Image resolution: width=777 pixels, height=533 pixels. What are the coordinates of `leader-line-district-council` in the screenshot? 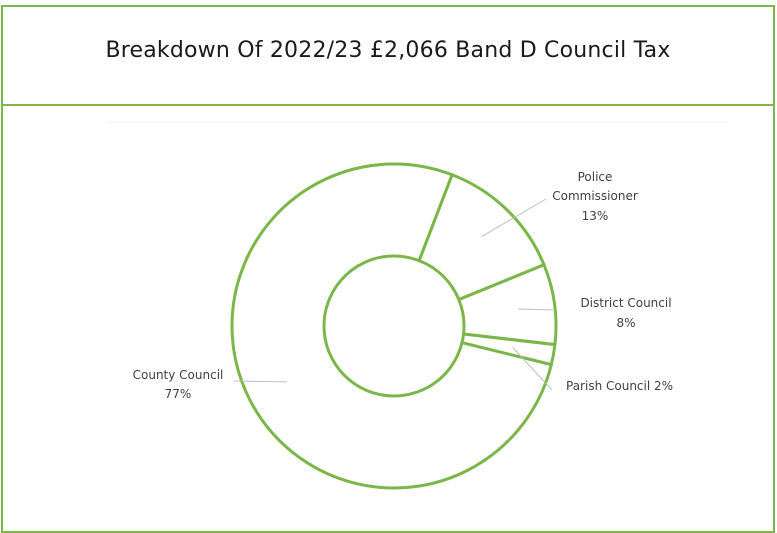 It's located at (537, 309).